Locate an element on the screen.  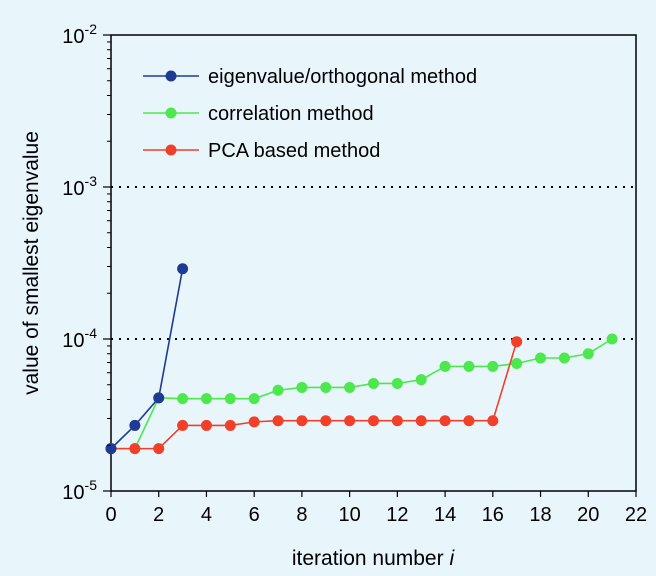
x-tick-label: 22 is located at coordinates (636, 515).